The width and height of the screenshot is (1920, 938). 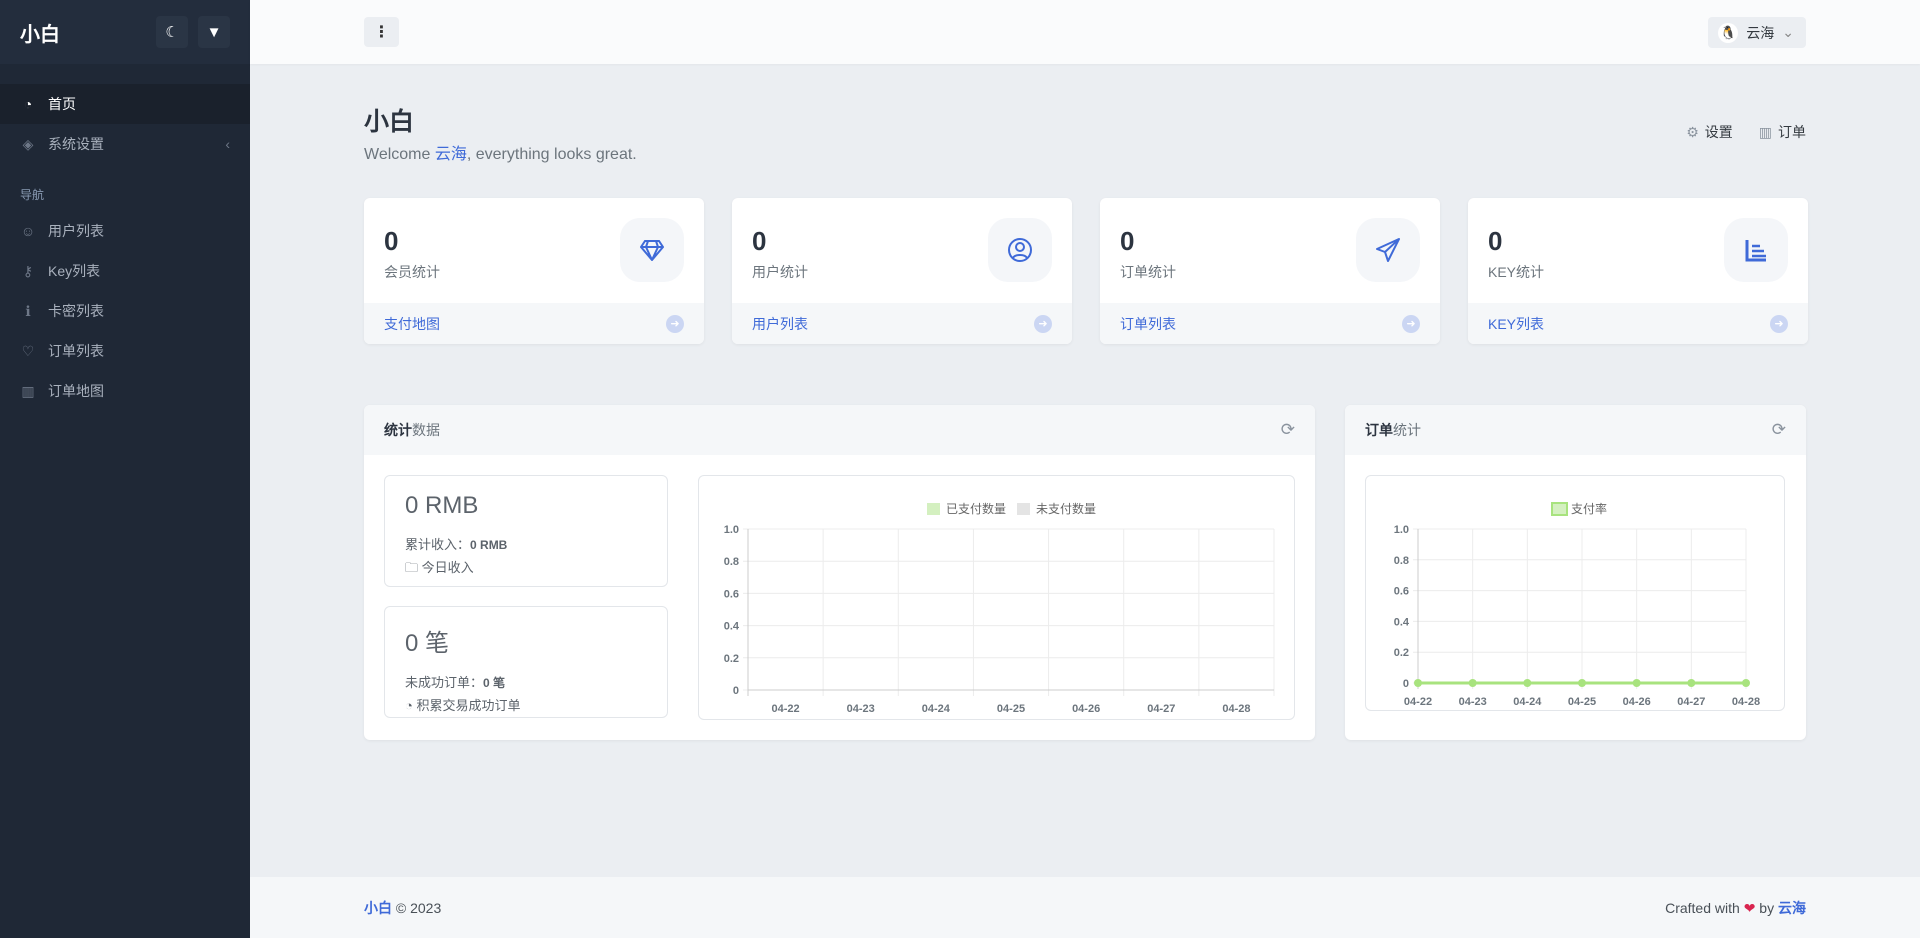 I want to click on stat-label: KEY统计, so click(x=1516, y=272).